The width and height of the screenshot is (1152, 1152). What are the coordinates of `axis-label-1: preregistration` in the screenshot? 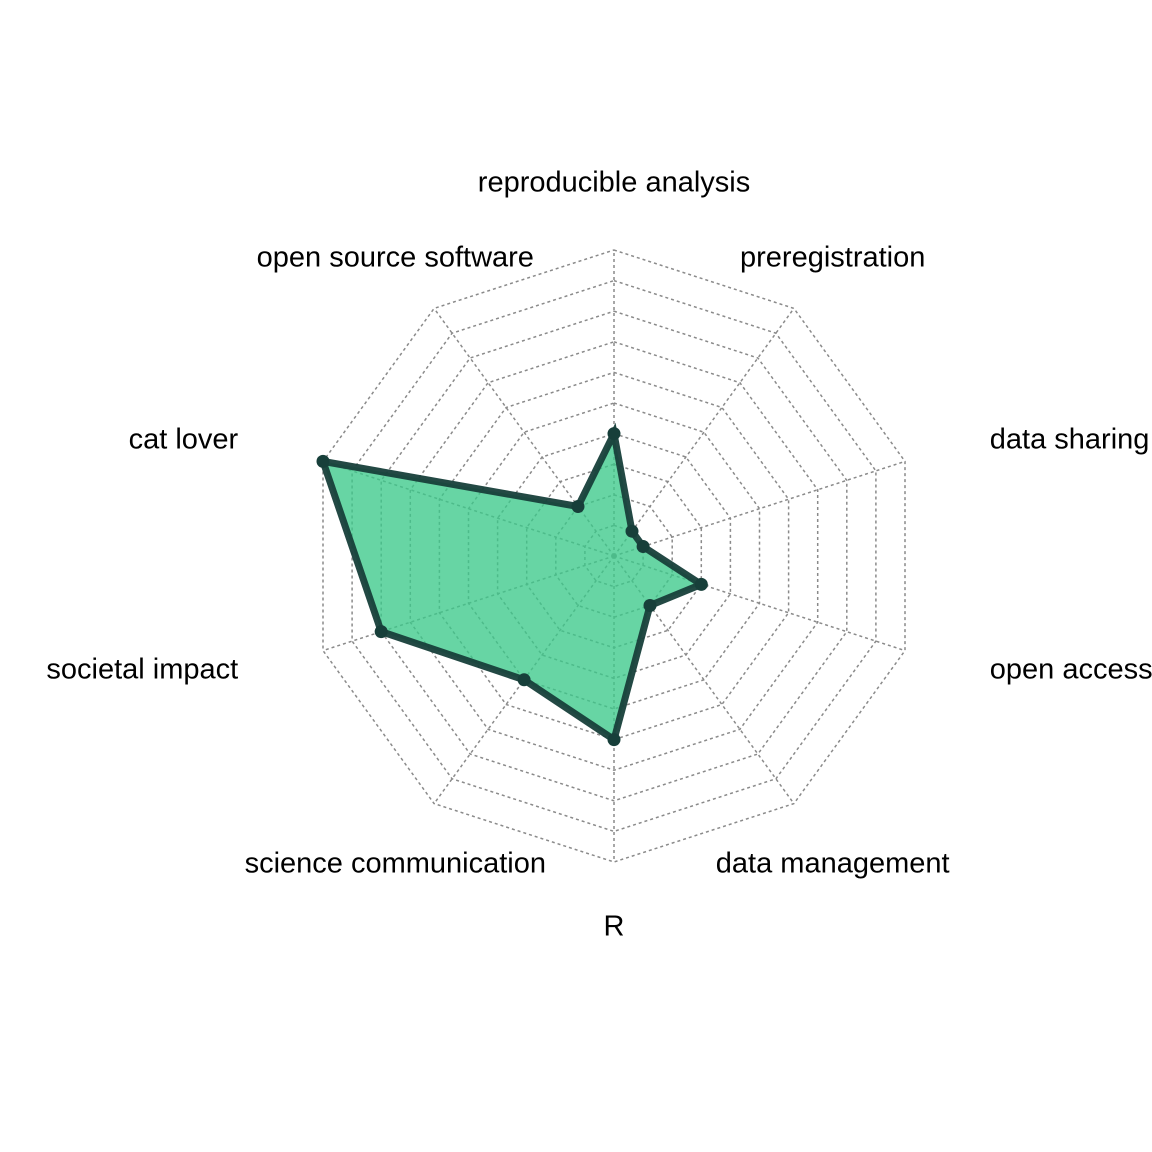 It's located at (832, 258).